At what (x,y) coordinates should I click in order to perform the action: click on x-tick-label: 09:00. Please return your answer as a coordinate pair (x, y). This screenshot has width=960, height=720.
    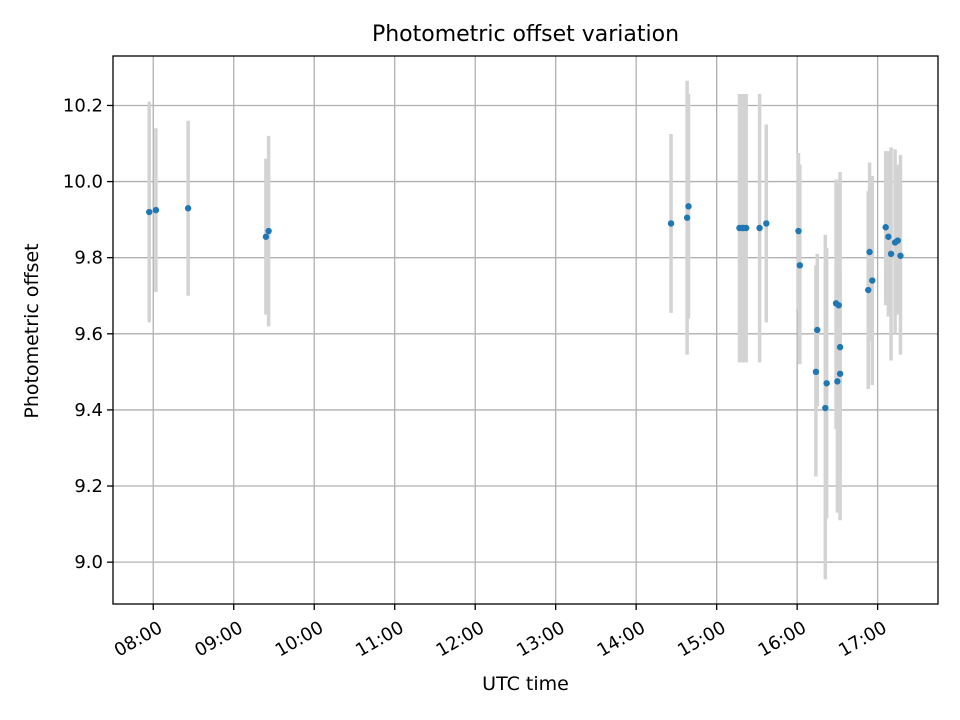
    Looking at the image, I should click on (218, 639).